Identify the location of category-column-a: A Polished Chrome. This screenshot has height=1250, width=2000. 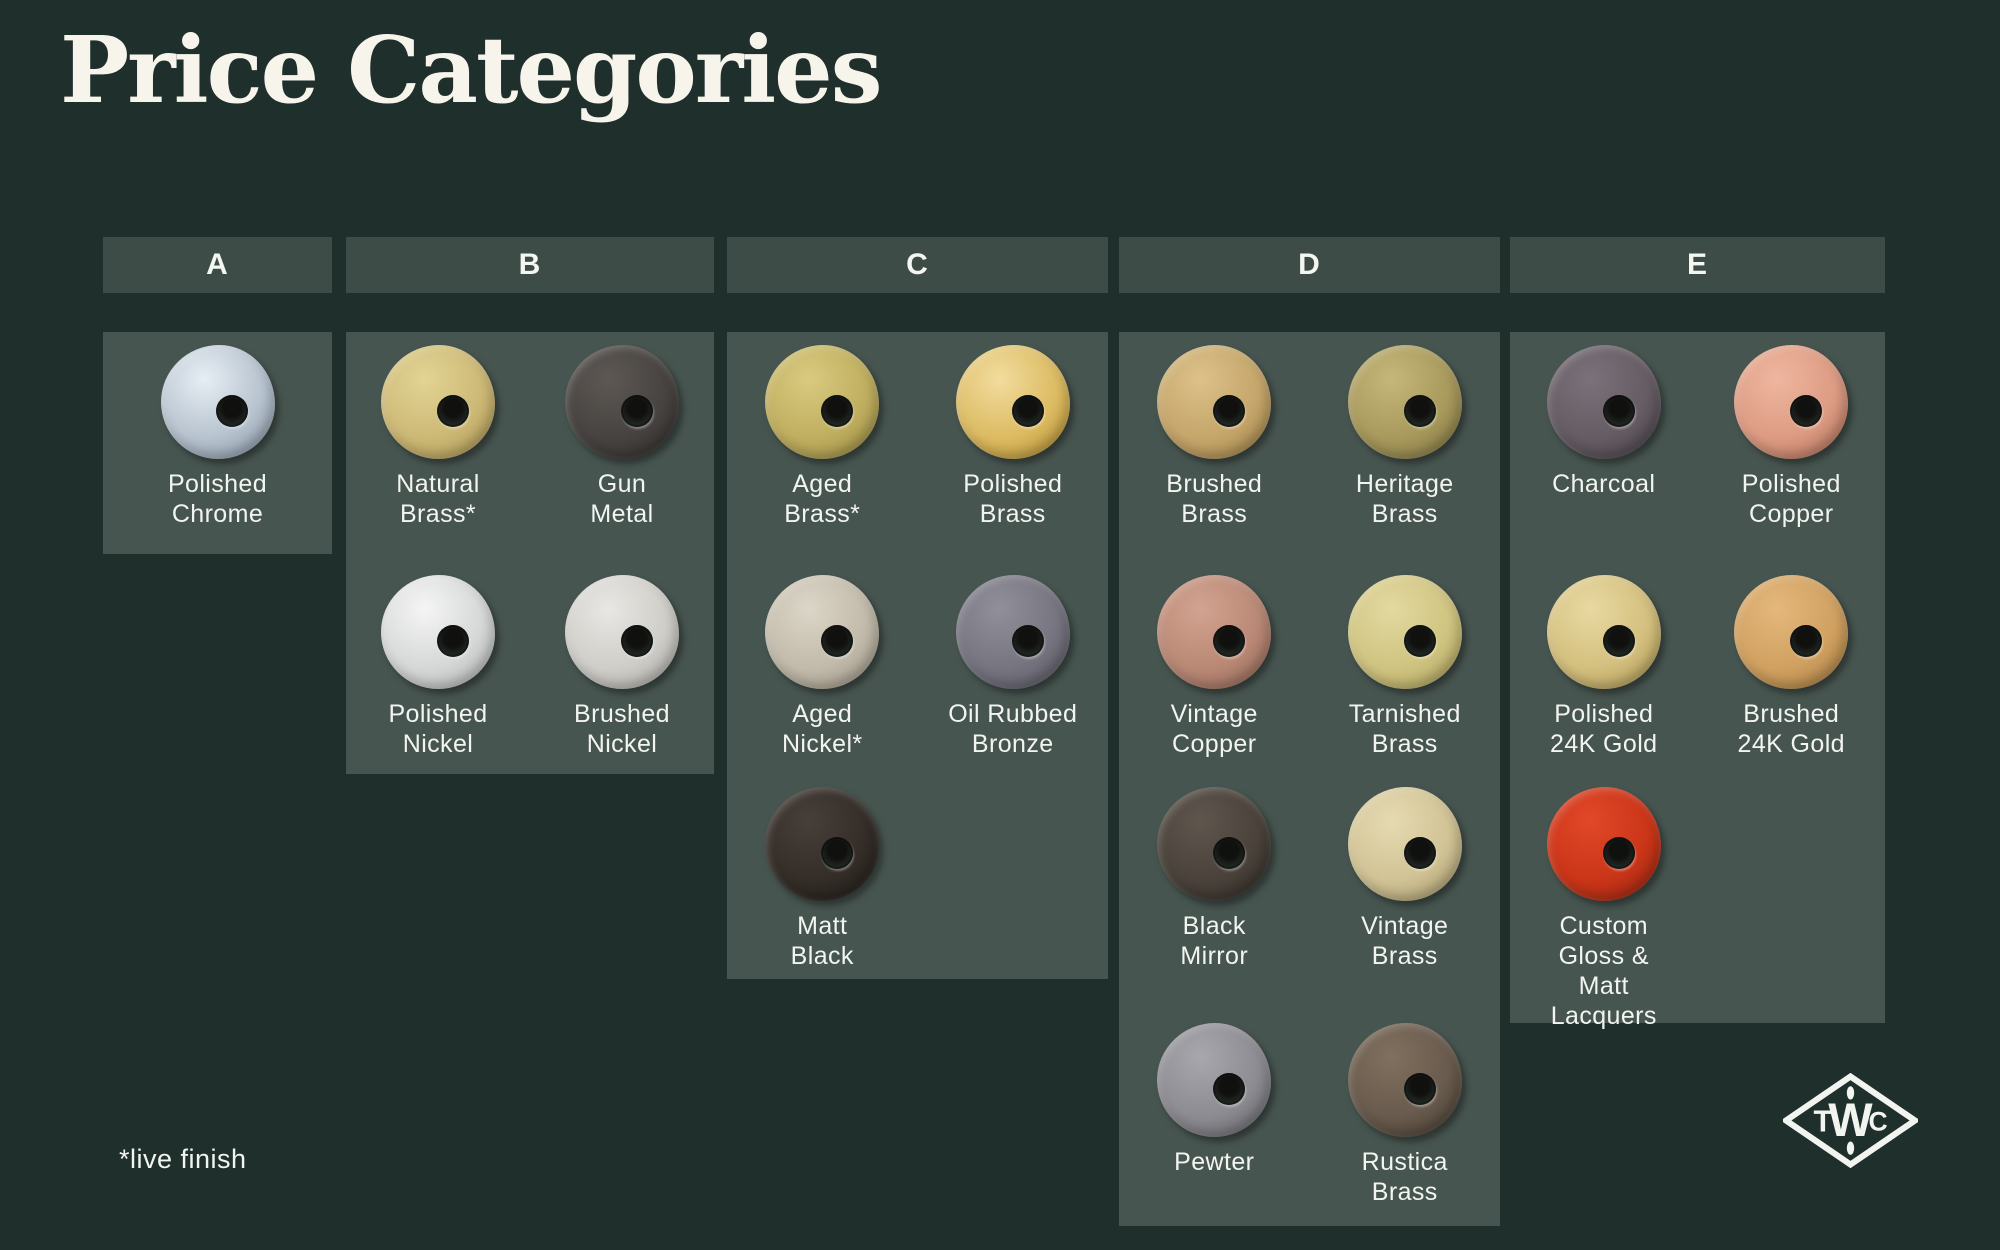
(217, 395).